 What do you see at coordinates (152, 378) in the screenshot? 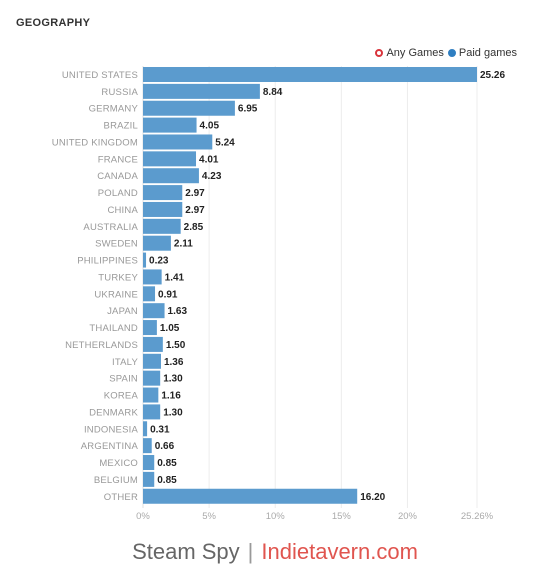
I see `bar-spain` at bounding box center [152, 378].